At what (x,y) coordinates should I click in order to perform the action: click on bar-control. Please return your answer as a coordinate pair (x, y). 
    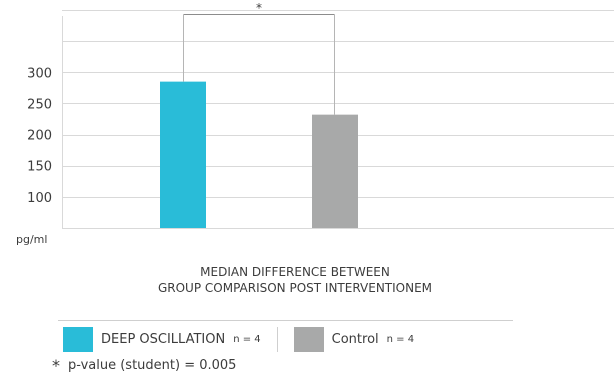
    Looking at the image, I should click on (335, 171).